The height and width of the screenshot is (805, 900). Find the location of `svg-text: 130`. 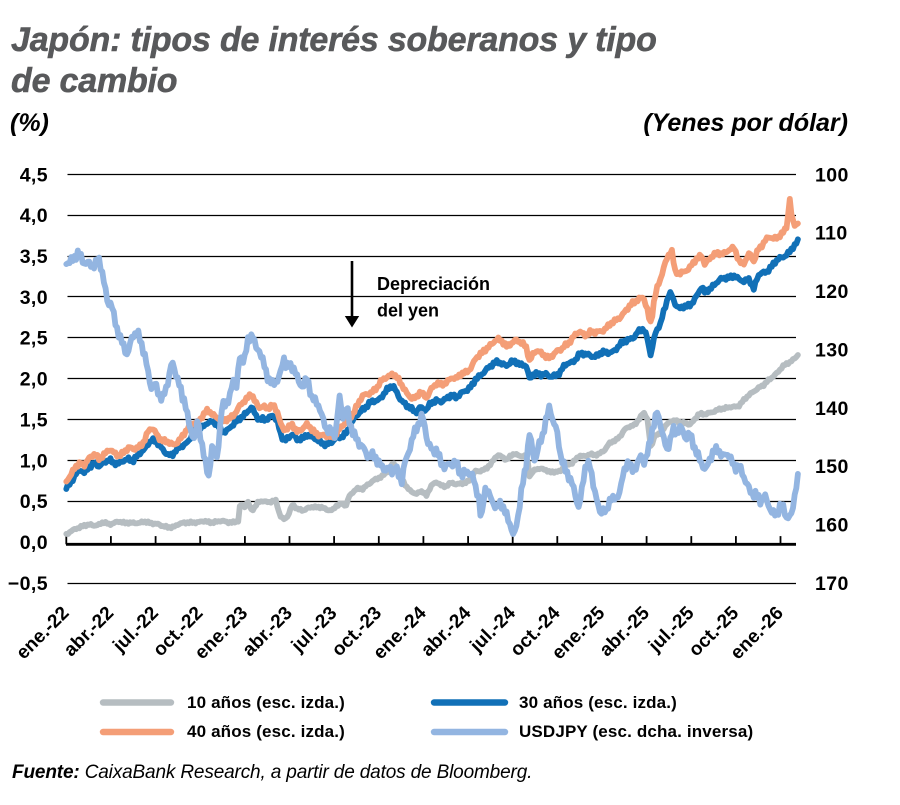

svg-text: 130 is located at coordinates (832, 350).